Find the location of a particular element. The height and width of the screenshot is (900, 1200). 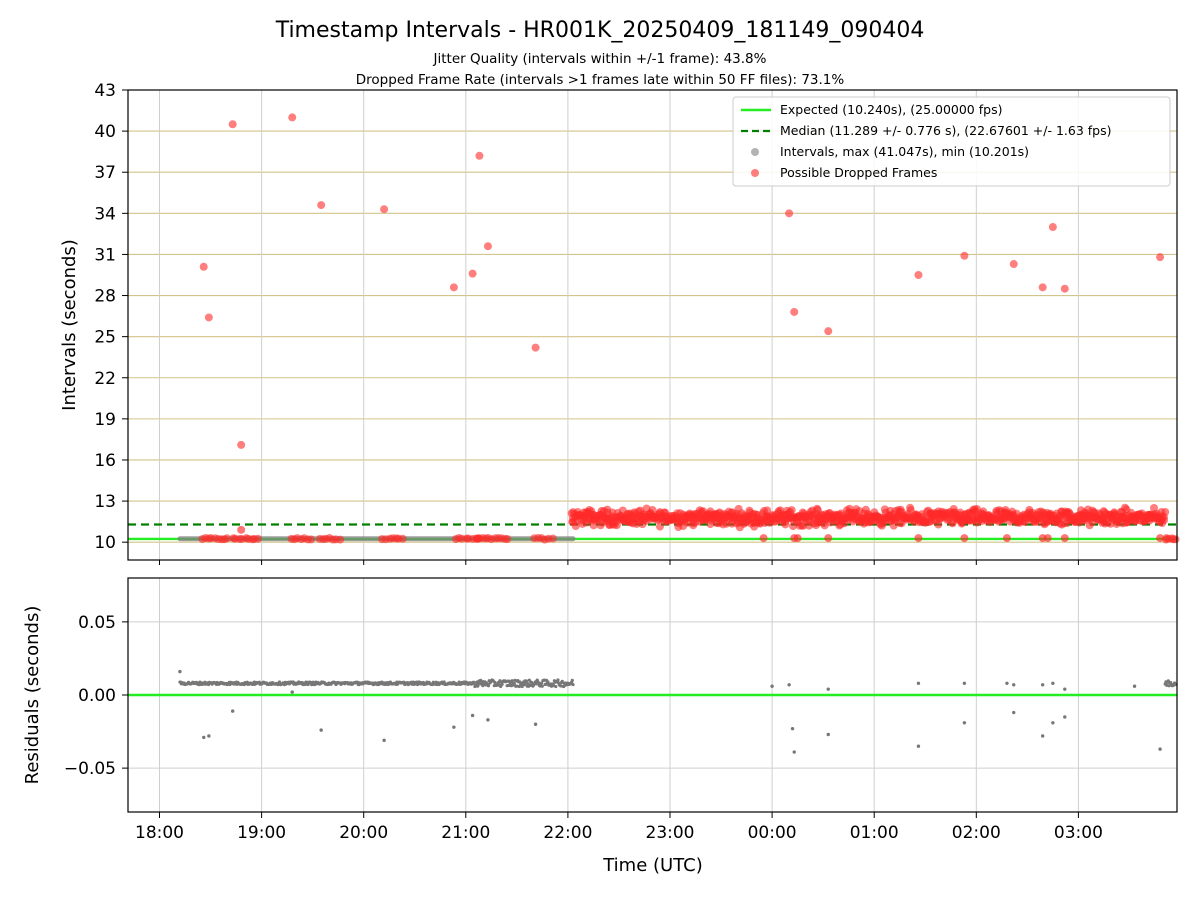

x-tick-label: 03:00 is located at coordinates (1078, 833).